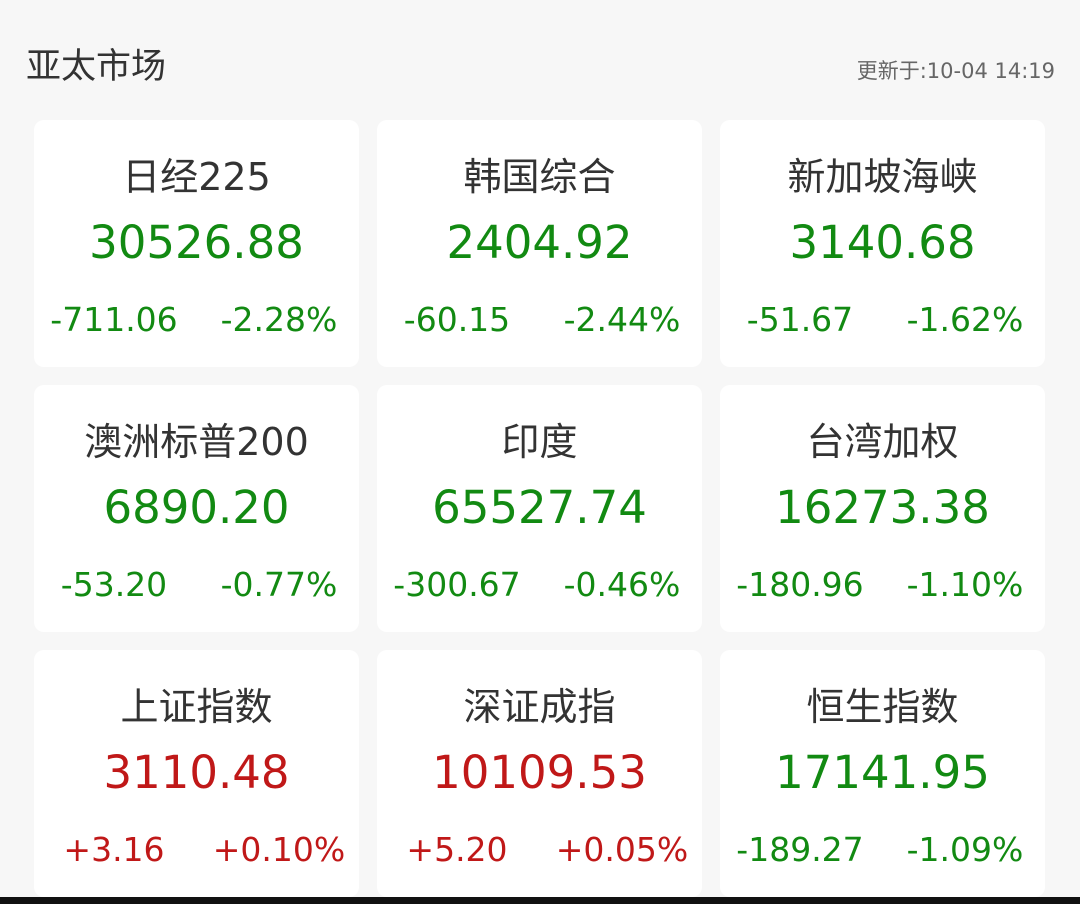  What do you see at coordinates (279, 319) in the screenshot?
I see `index-percent: -2.28%` at bounding box center [279, 319].